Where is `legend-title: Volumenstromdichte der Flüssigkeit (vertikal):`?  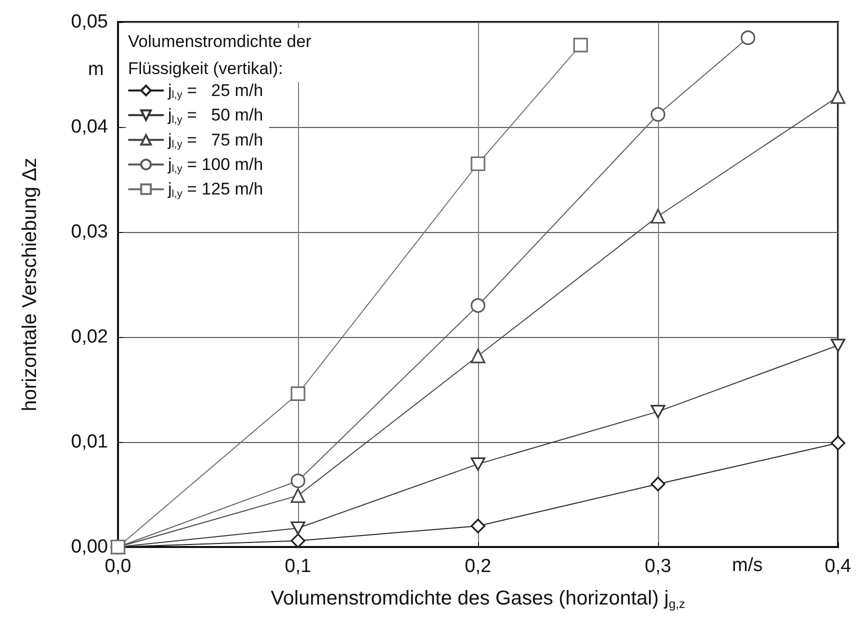 legend-title: Volumenstromdichte der Flüssigkeit (vertikal): is located at coordinates (222, 55).